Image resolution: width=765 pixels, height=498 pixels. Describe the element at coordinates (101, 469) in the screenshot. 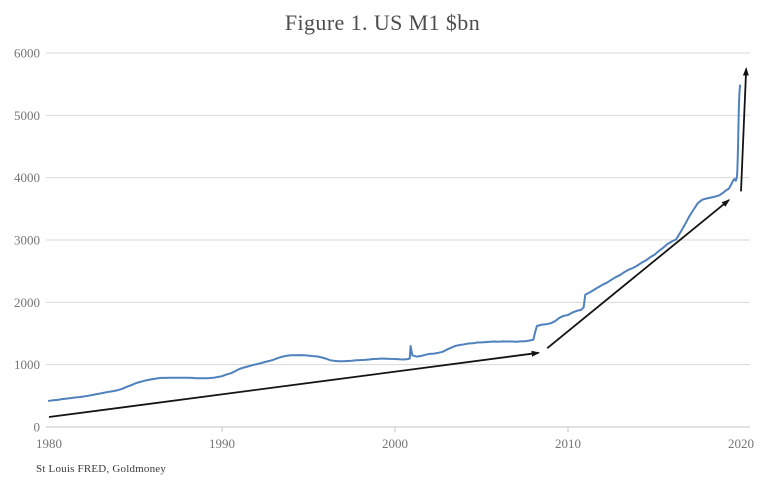

I see `source-note: St Louis FRED, Goldmoney` at that location.